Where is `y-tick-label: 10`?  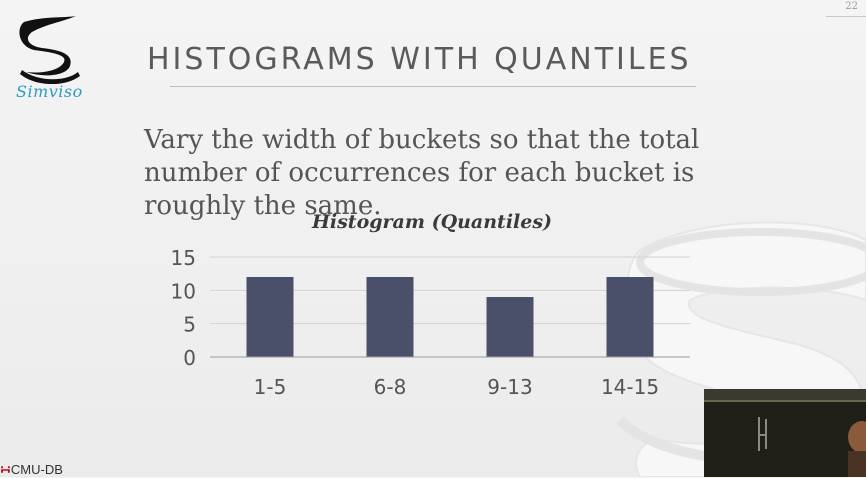 y-tick-label: 10 is located at coordinates (183, 291).